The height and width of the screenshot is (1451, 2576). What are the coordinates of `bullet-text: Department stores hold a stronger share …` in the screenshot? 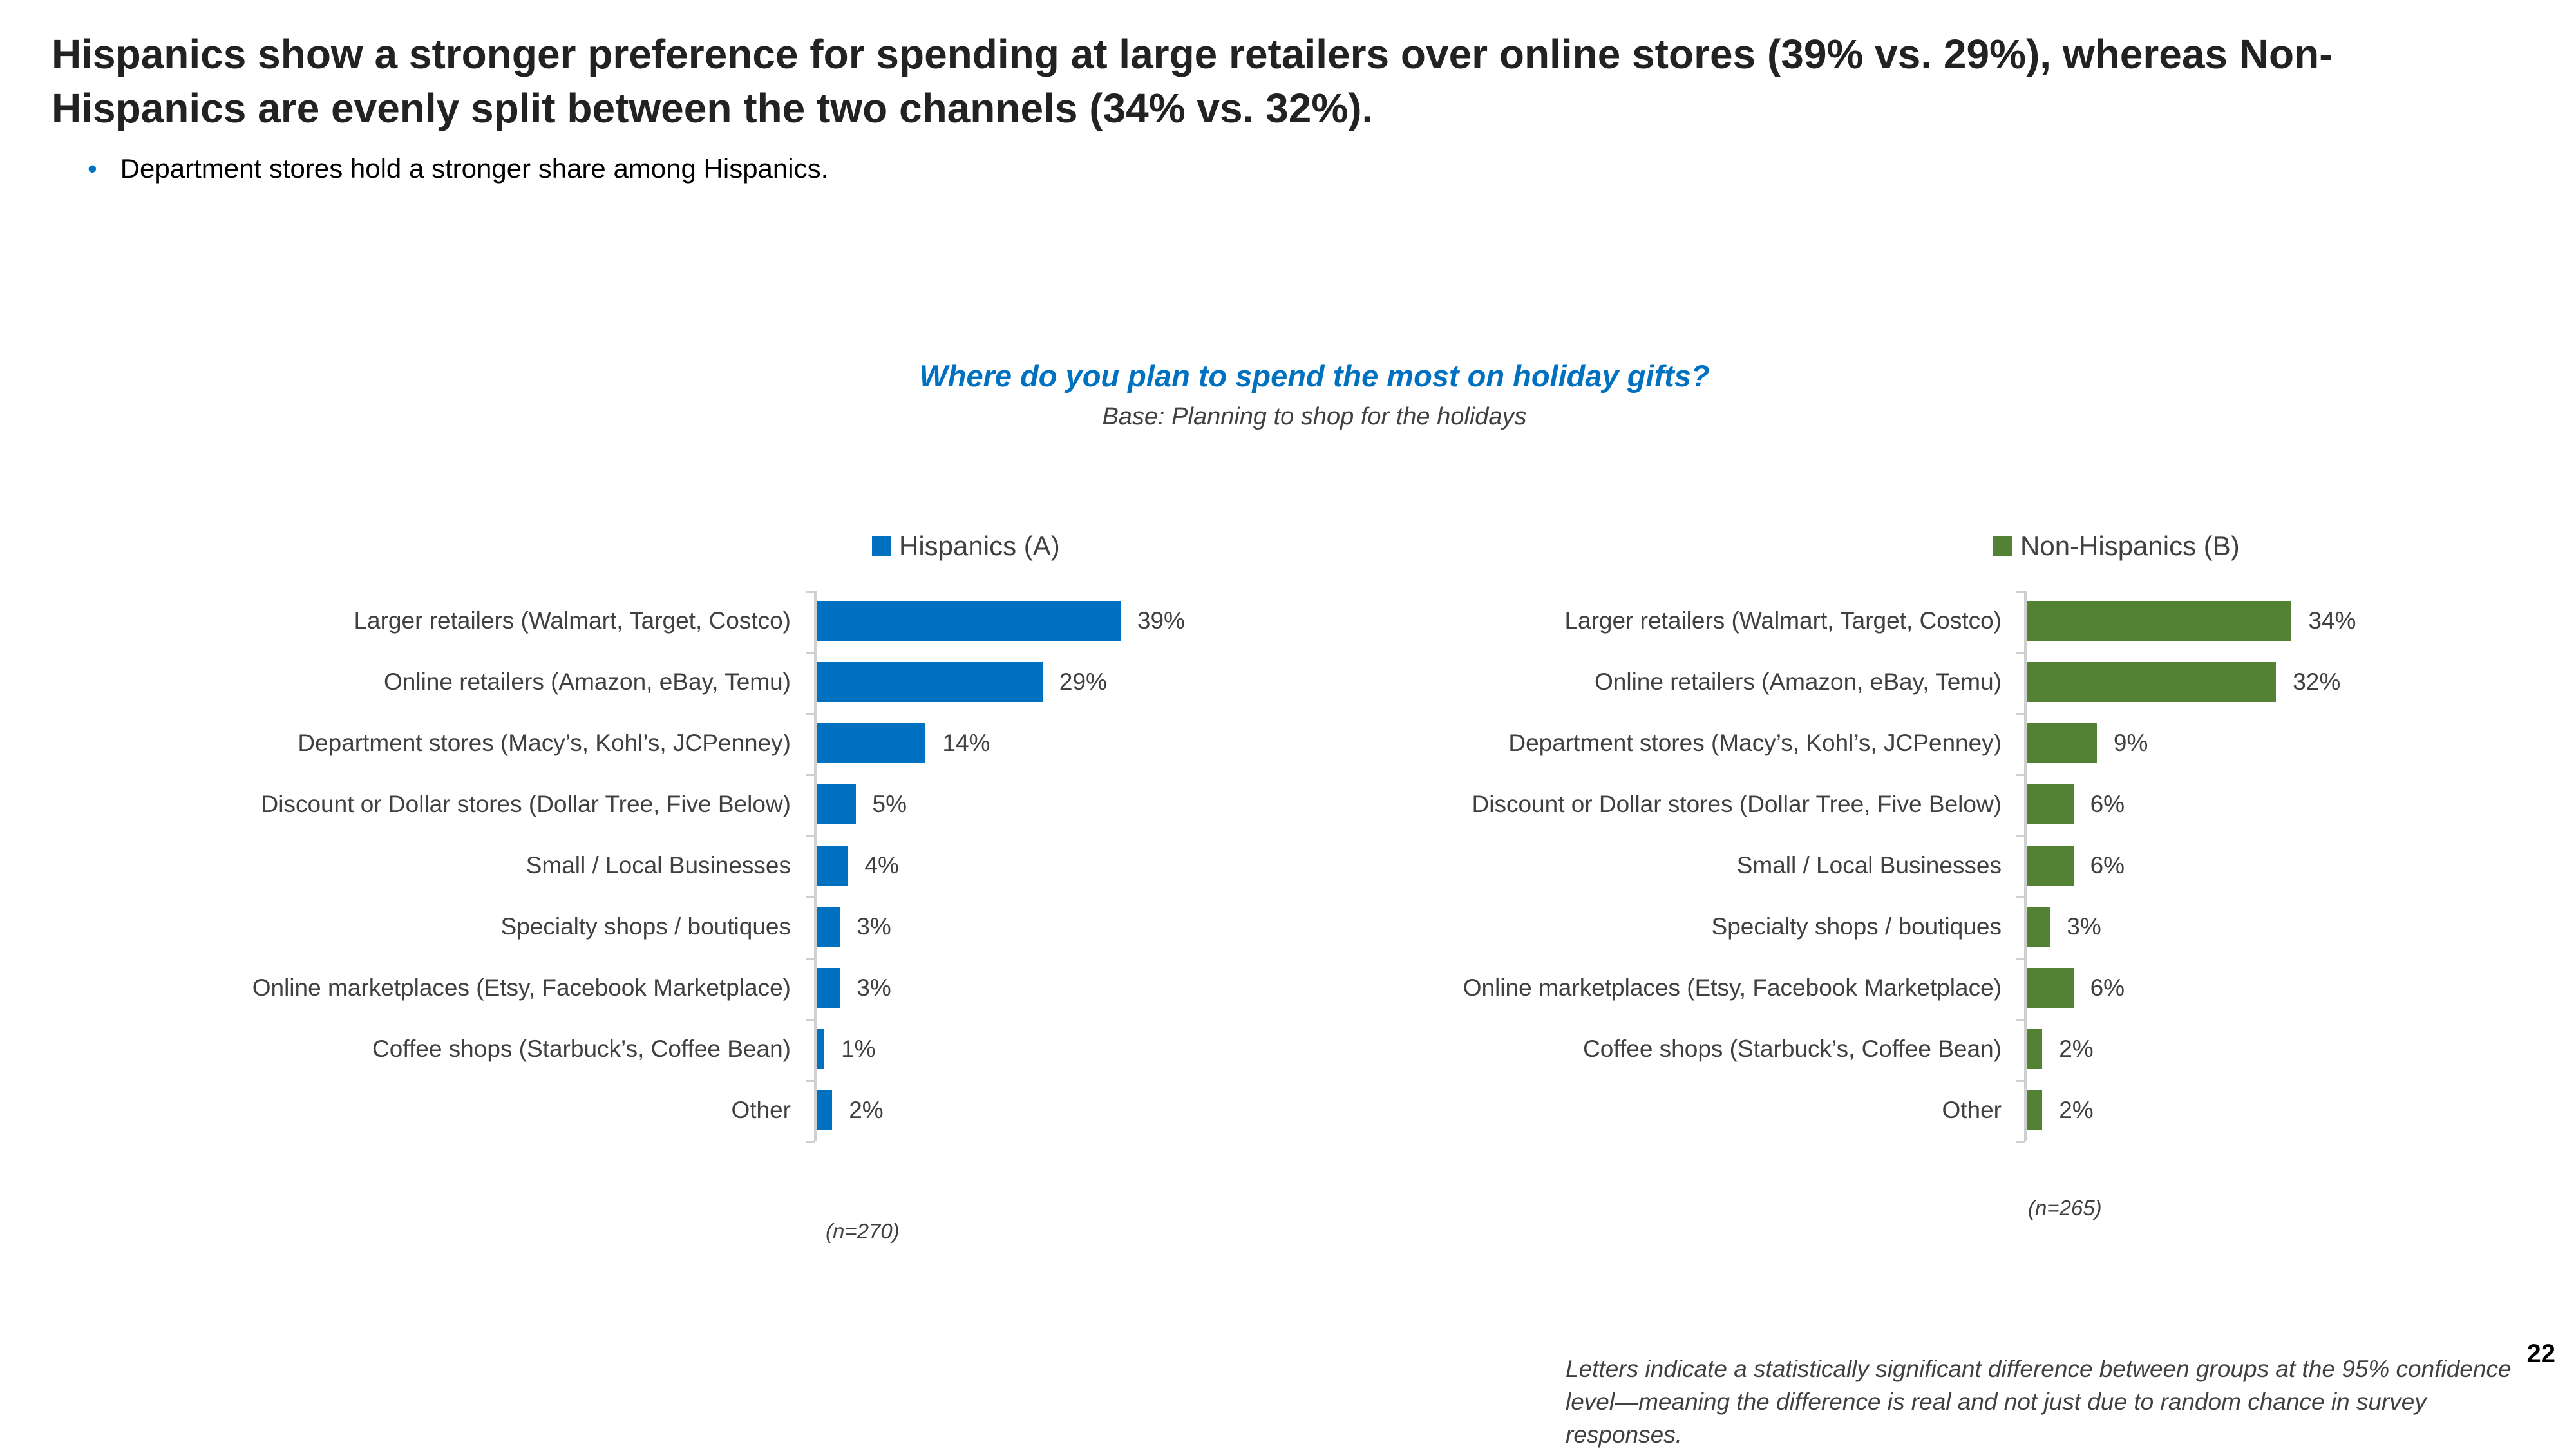 It's located at (475, 168).